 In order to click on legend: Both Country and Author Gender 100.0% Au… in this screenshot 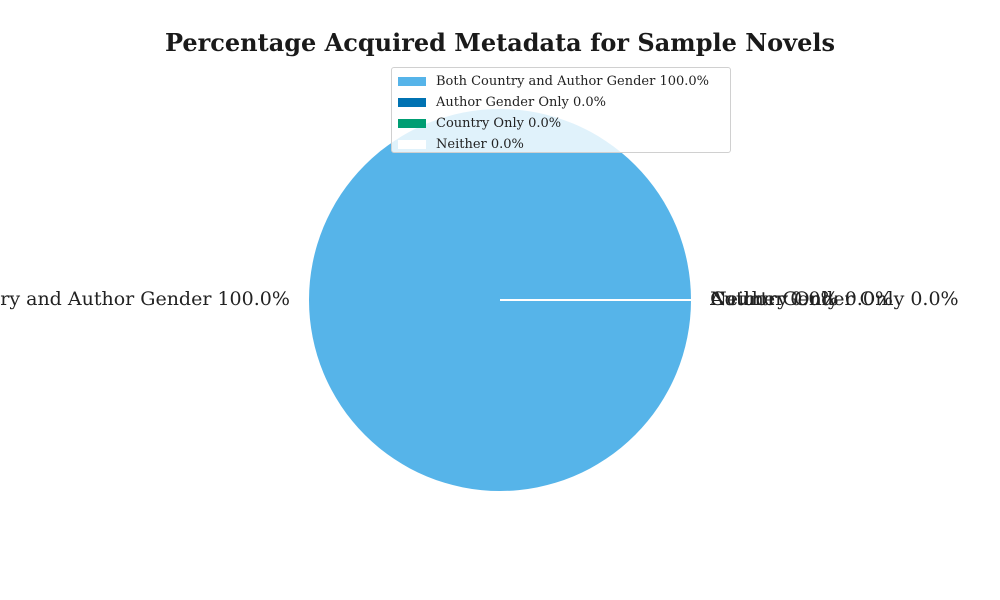, I will do `click(561, 110)`.